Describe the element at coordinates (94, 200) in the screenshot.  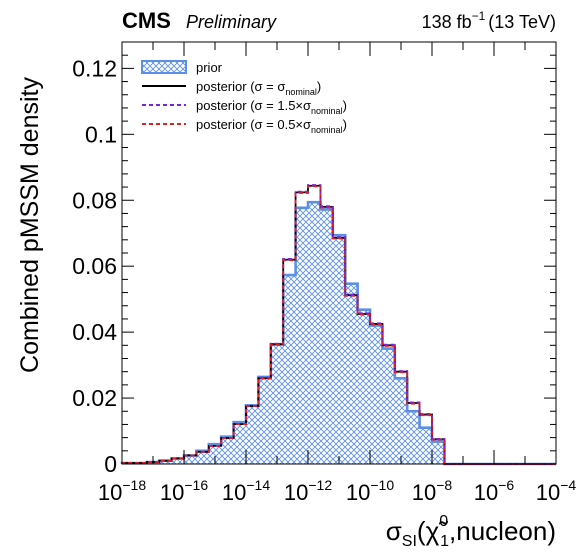
I see `y-tick-label: 0.08` at that location.